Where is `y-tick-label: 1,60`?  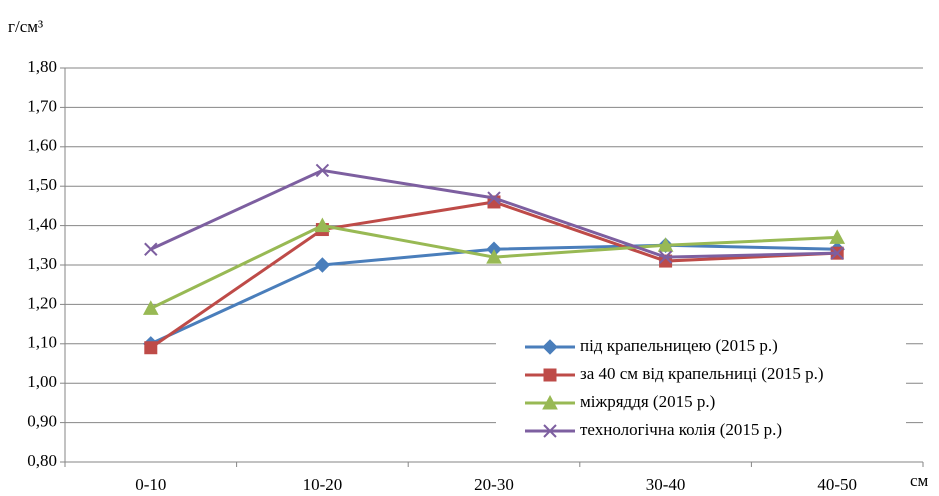
y-tick-label: 1,60 is located at coordinates (42, 145).